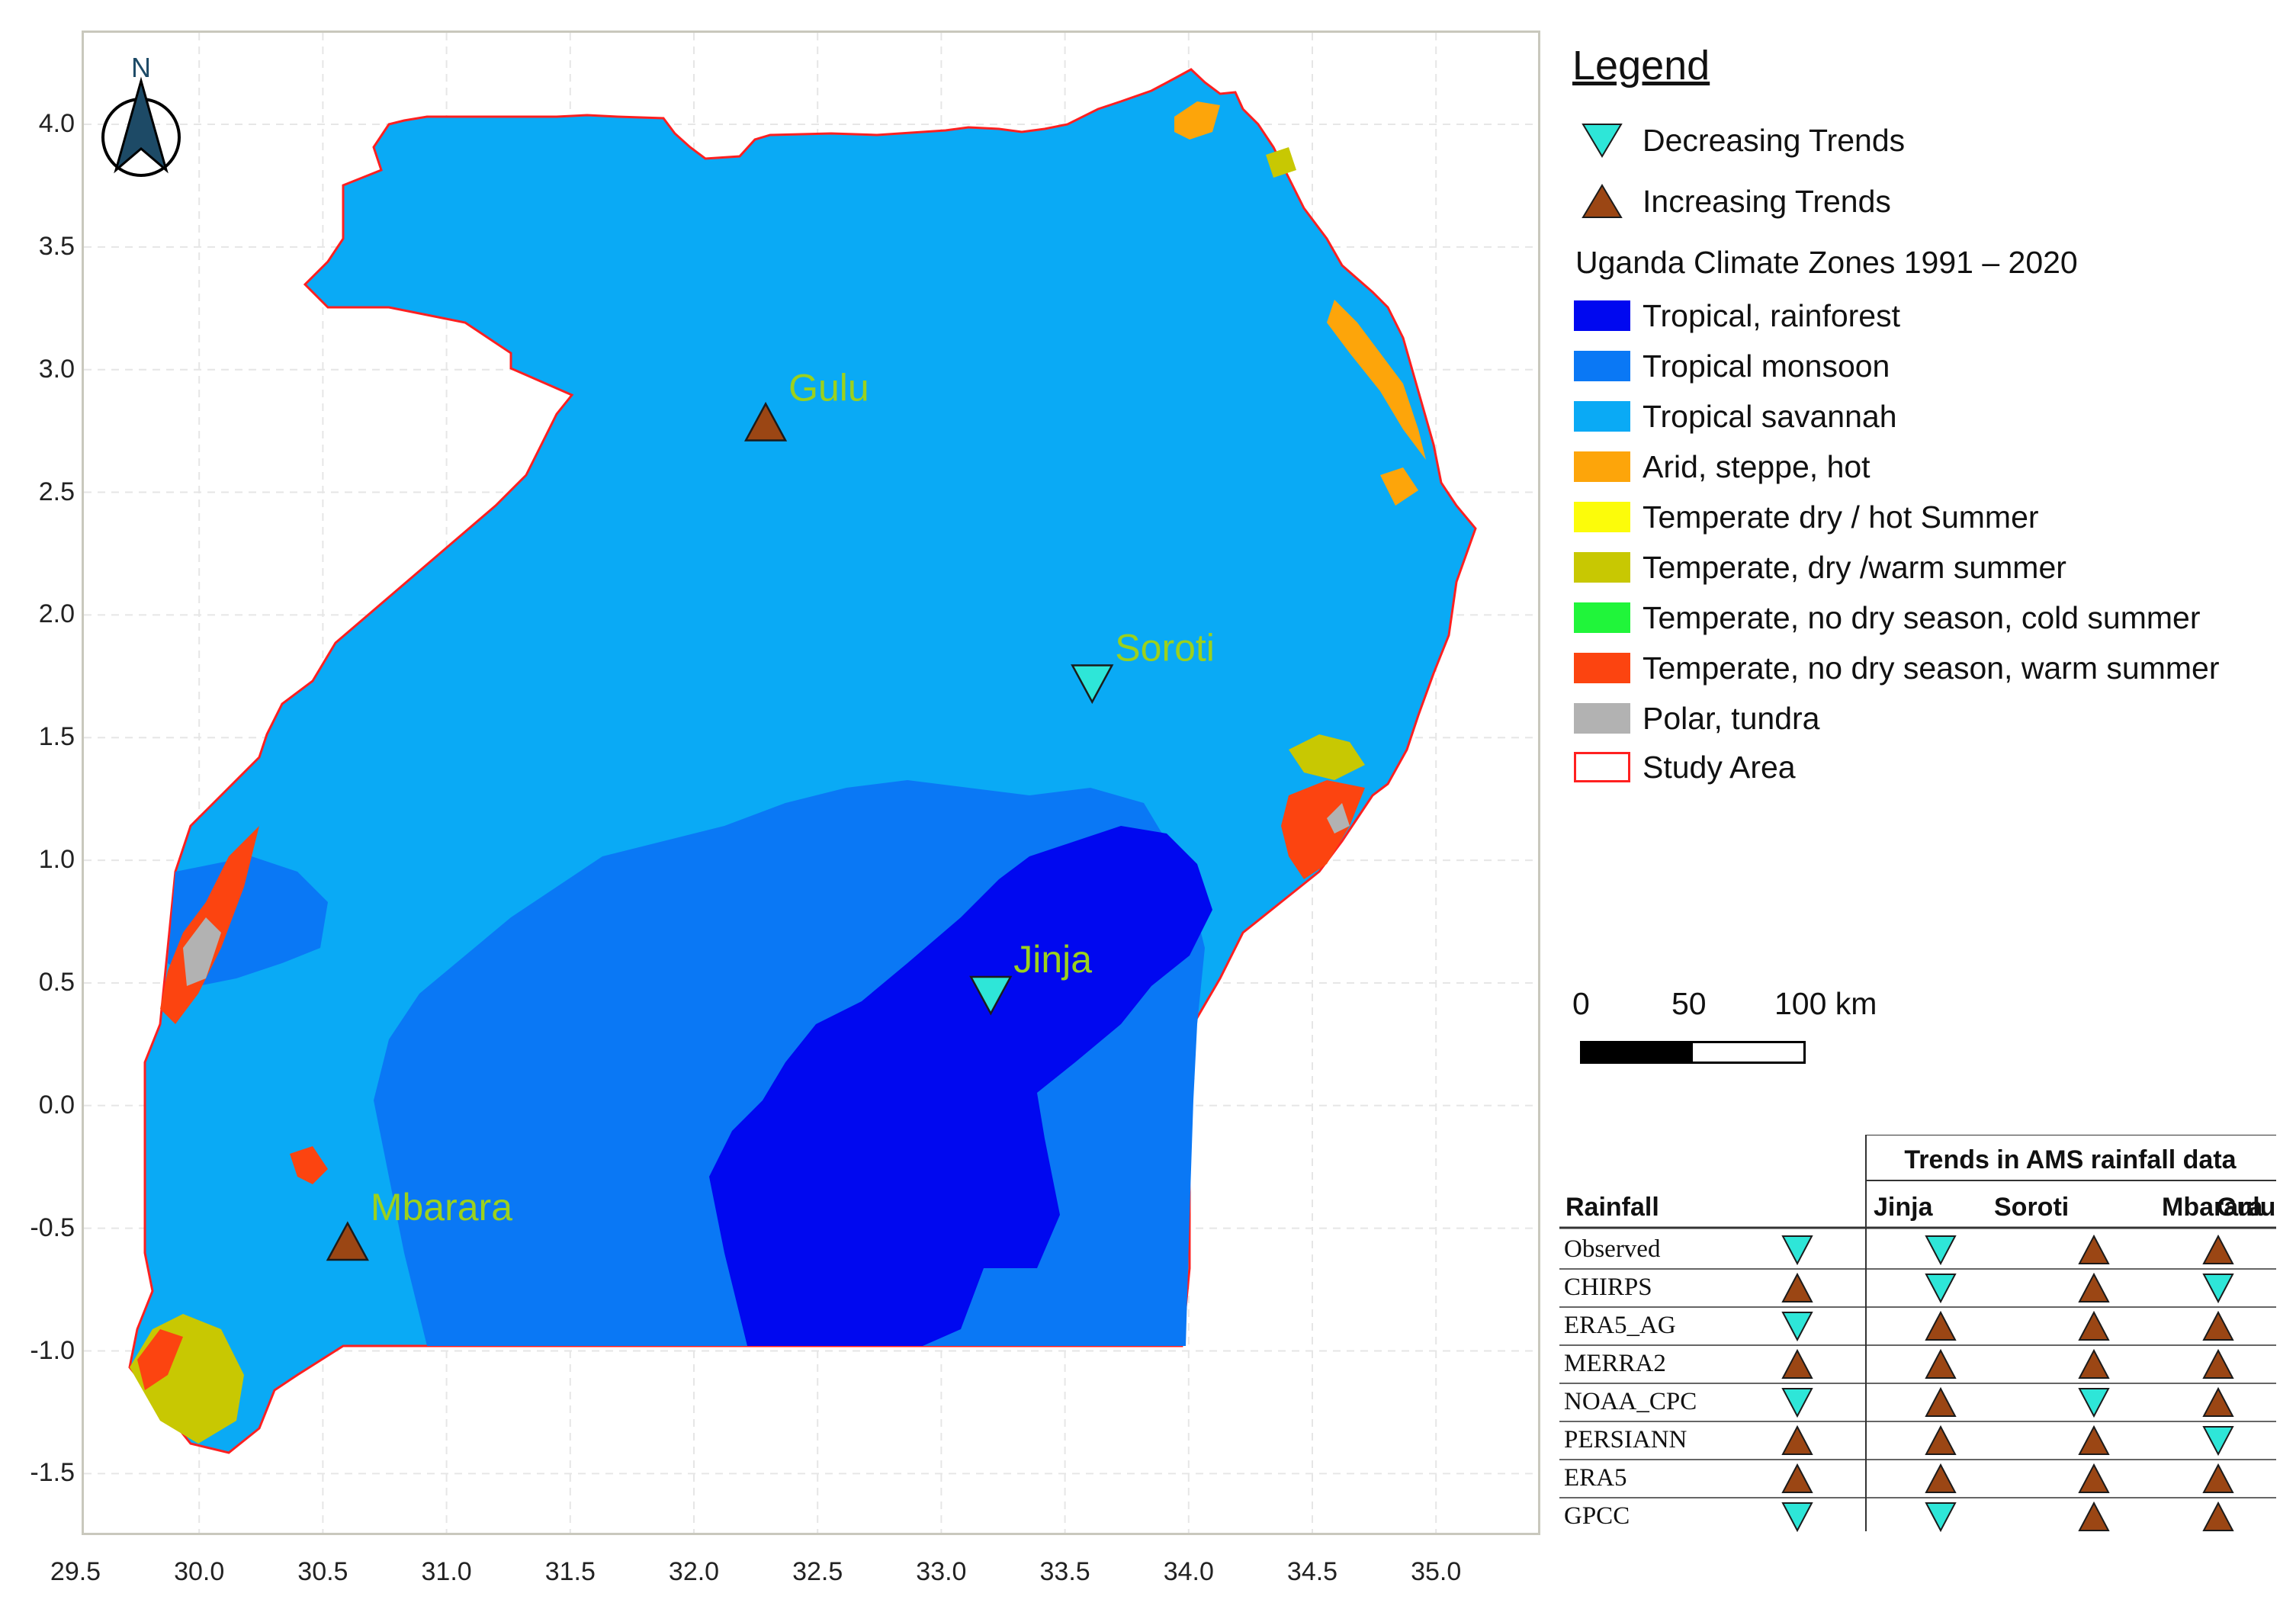 This screenshot has height=1606, width=2296. I want to click on legend-zone-row: Arid, steppe, hot, so click(1721, 467).